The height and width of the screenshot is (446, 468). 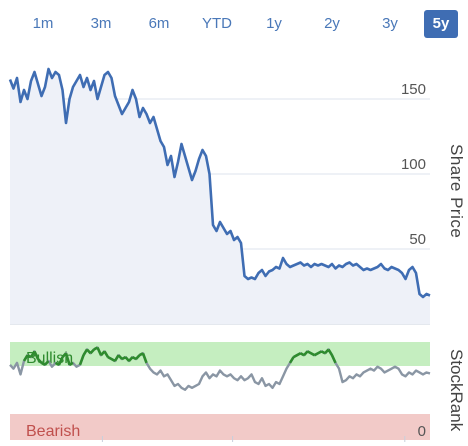 What do you see at coordinates (179, 356) in the screenshot?
I see `stockrank-bullish-segments` at bounding box center [179, 356].